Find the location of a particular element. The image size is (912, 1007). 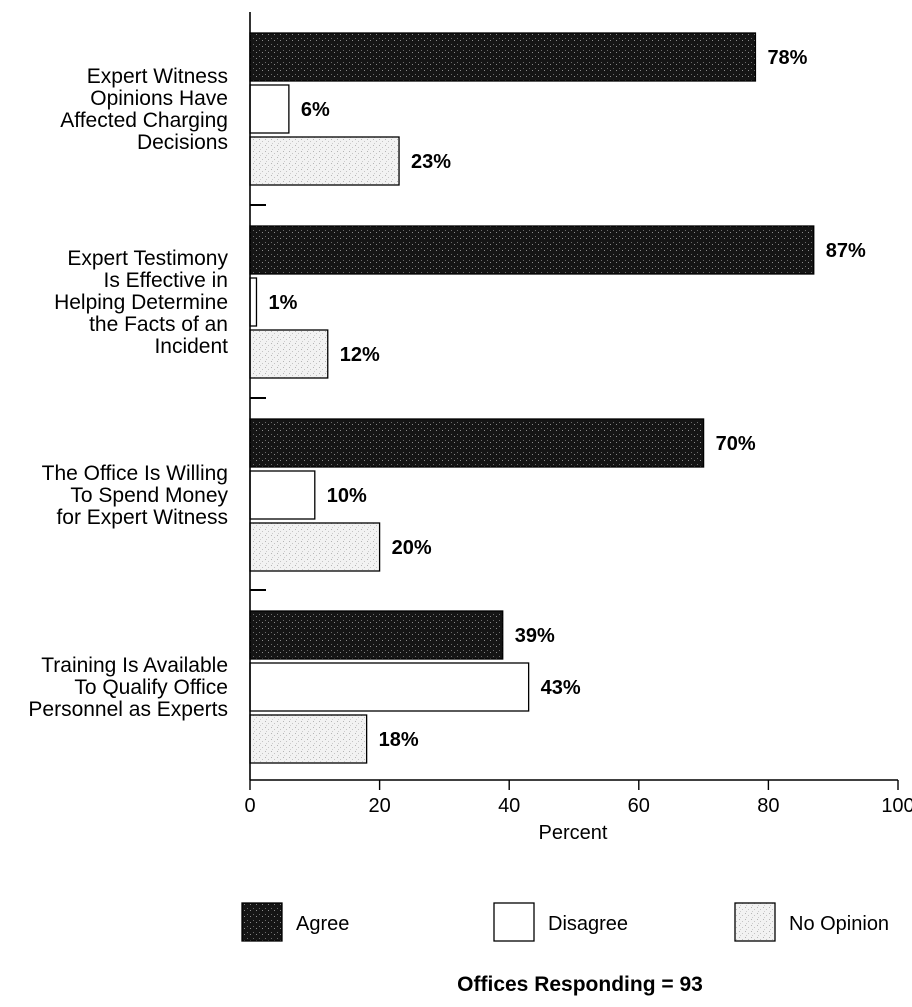

x-tick-label-60: 60 is located at coordinates (639, 806).